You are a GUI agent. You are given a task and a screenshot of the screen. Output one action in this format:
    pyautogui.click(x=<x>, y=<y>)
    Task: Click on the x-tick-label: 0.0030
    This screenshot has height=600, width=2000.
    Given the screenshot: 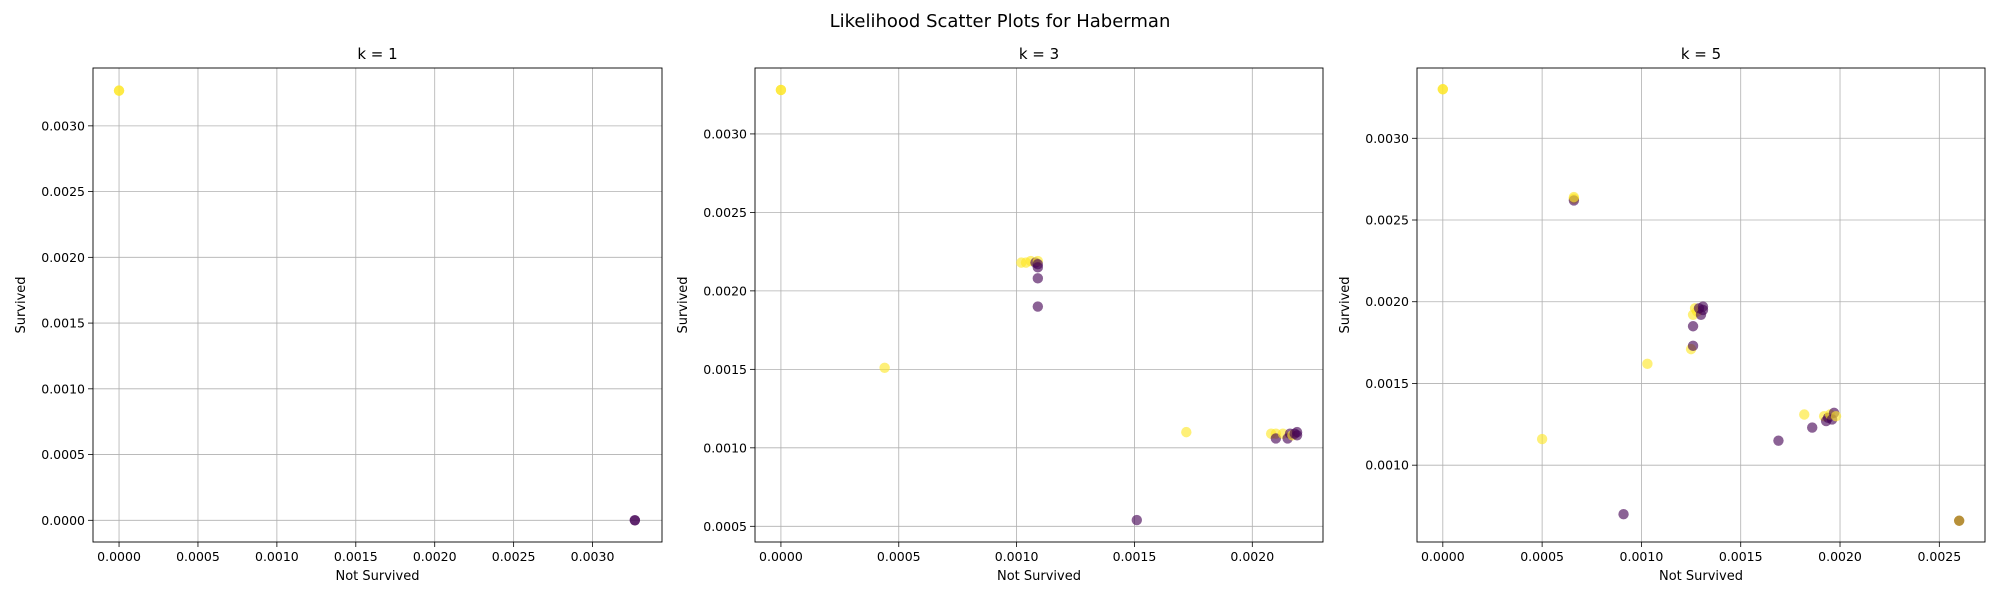 What is the action you would take?
    pyautogui.click(x=593, y=556)
    